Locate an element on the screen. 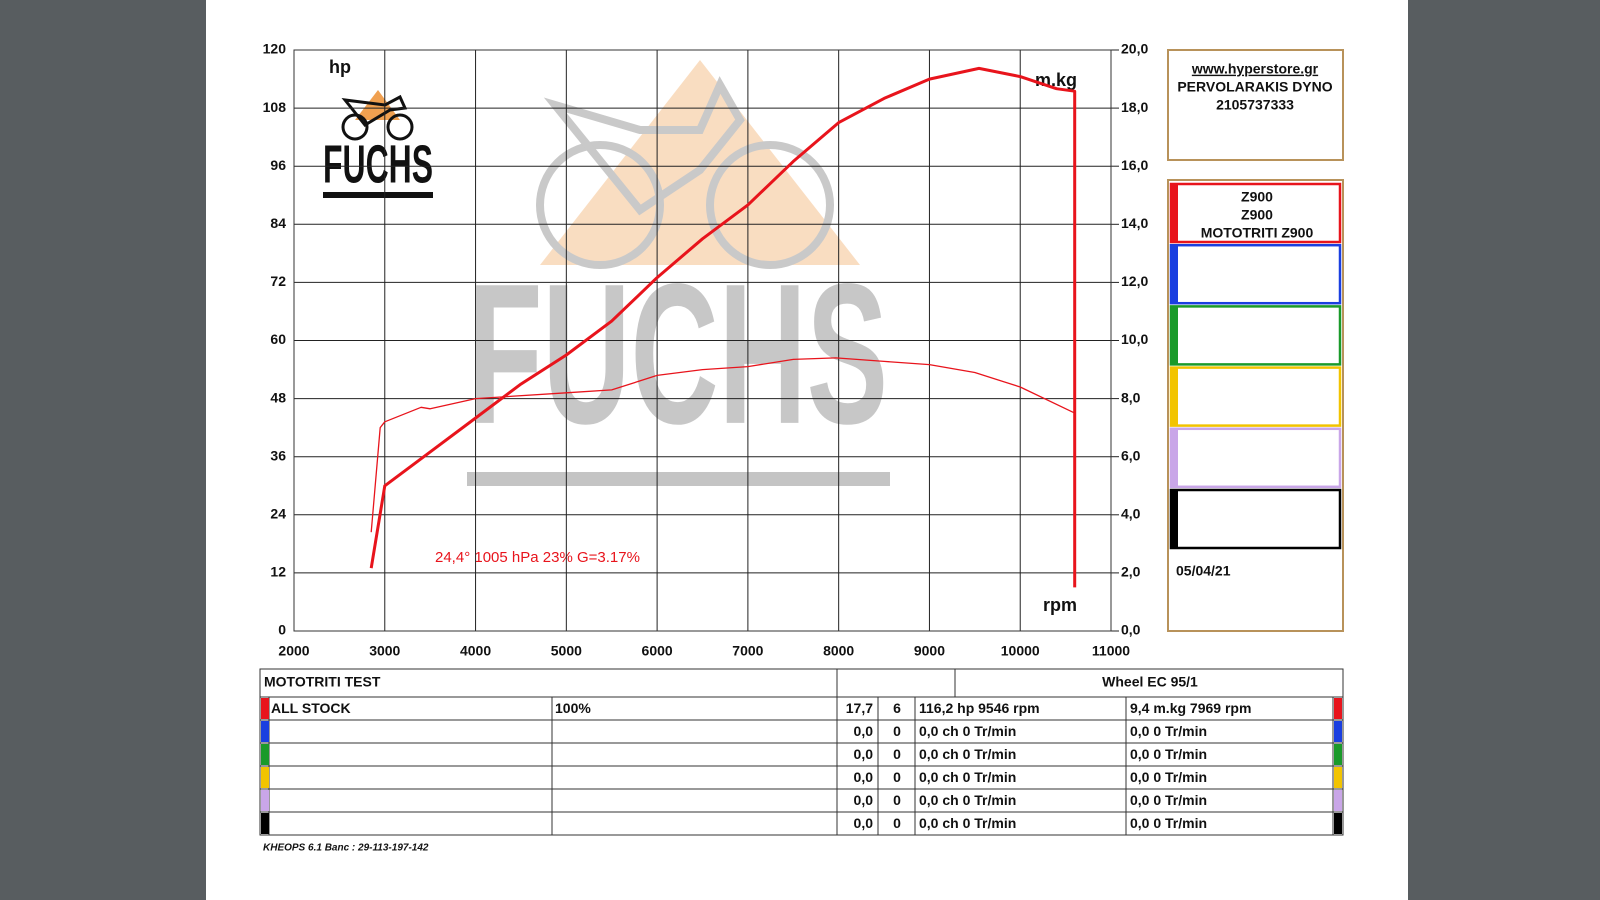  y2-tick-label: 4,0 is located at coordinates (1131, 514).